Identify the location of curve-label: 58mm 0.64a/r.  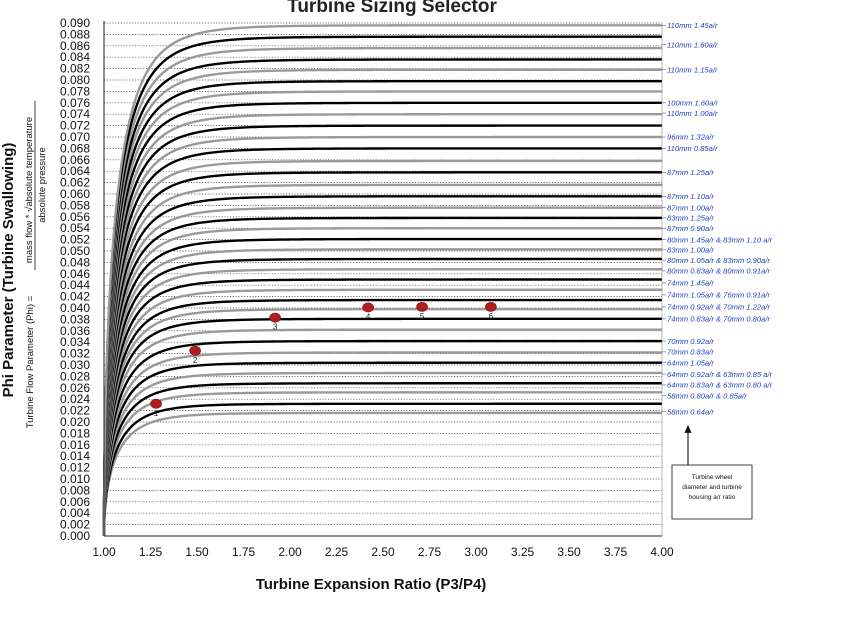
(690, 411).